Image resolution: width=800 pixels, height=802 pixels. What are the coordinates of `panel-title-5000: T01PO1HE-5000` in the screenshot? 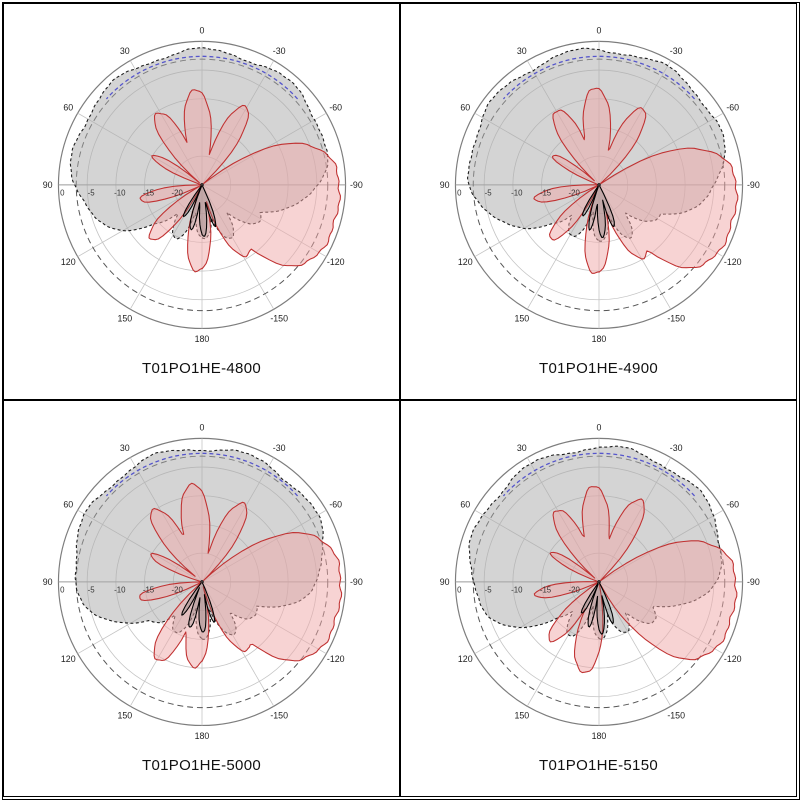 It's located at (201, 765).